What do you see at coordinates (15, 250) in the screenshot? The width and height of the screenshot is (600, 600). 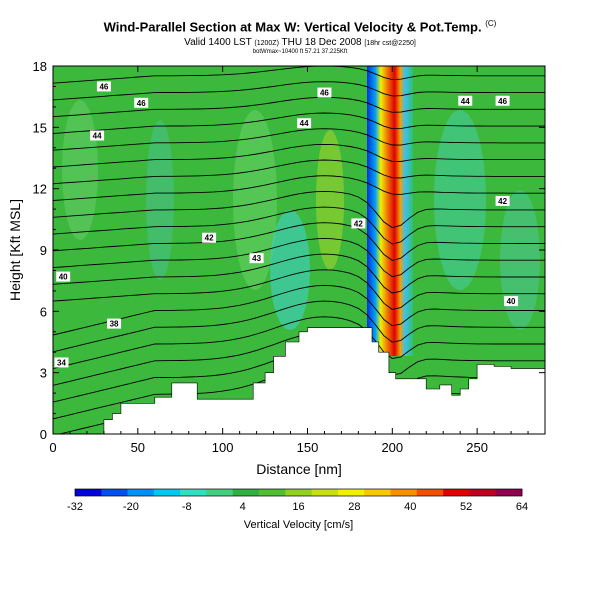 I see `y-axis-label: Height [Kft MSL]` at bounding box center [15, 250].